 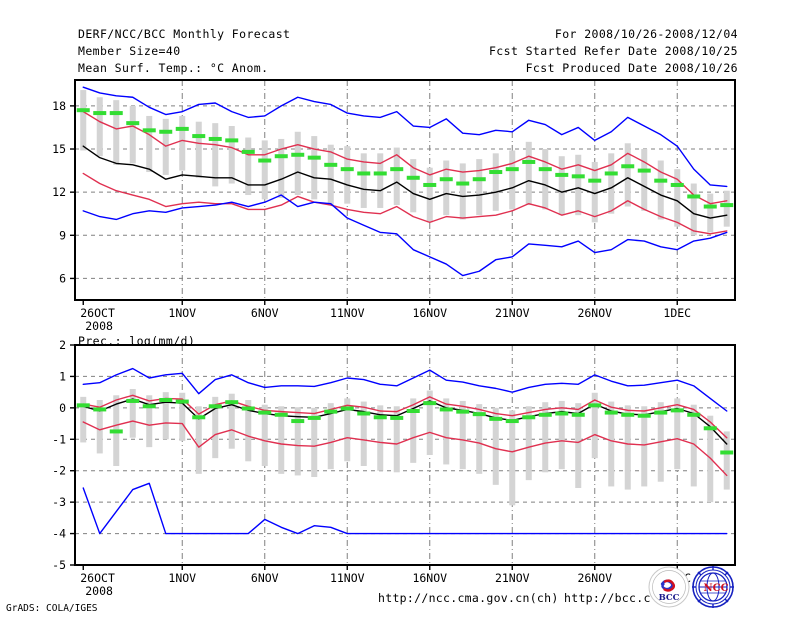 I want to click on svg-text: BCC, so click(x=669, y=598).